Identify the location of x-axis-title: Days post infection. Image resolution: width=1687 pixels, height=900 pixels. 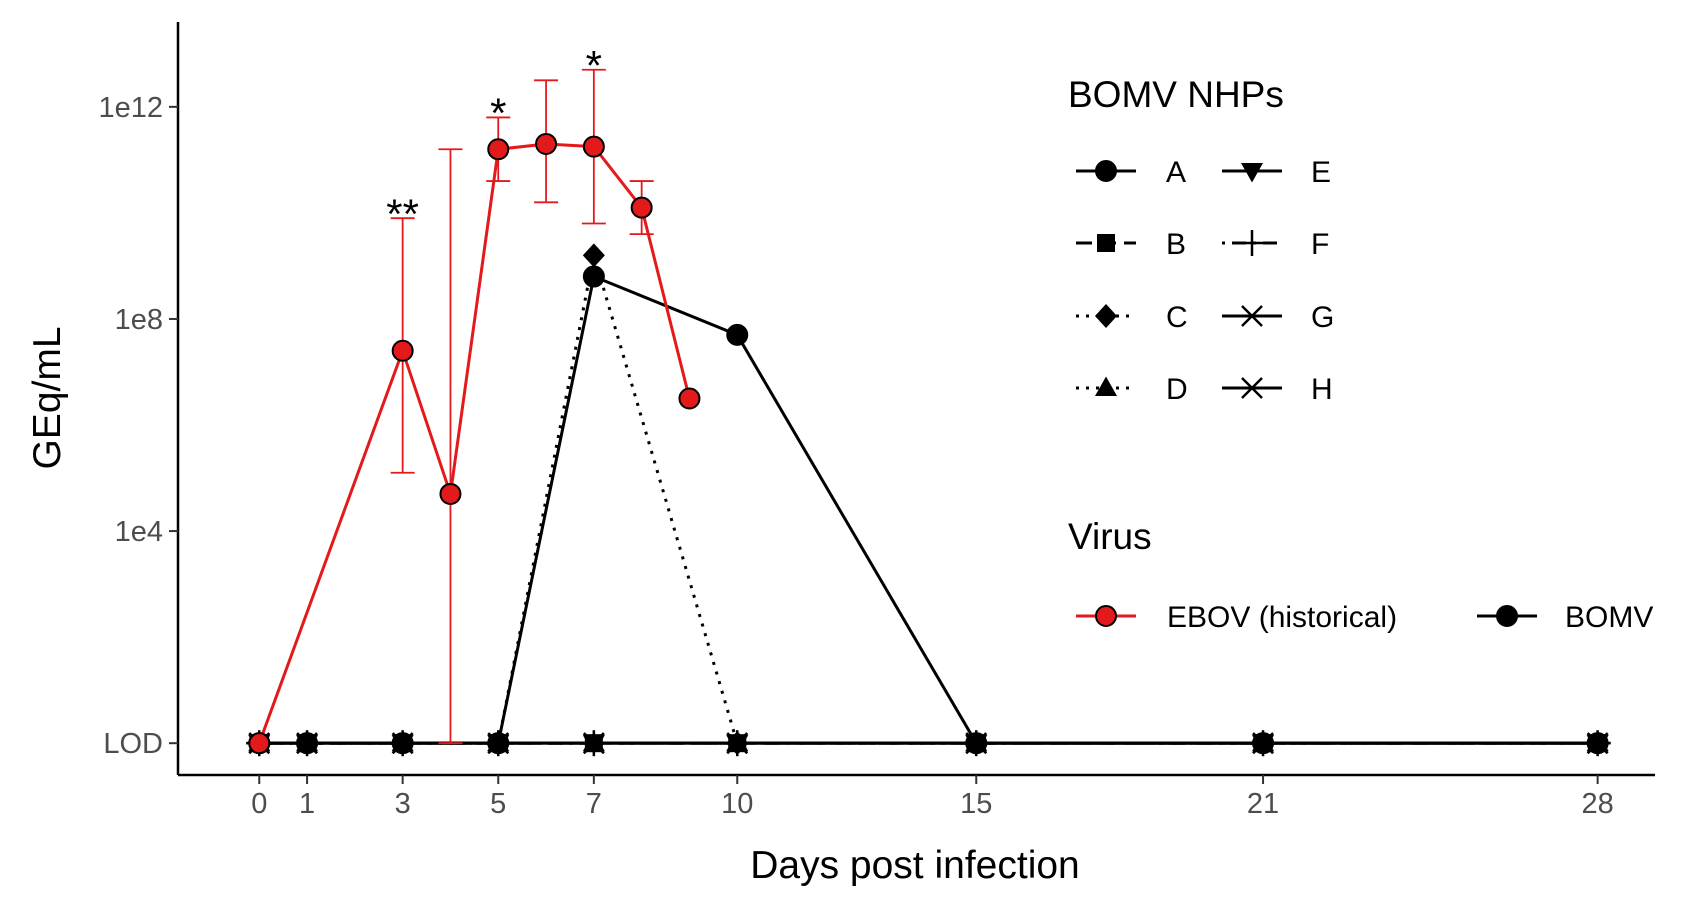
(915, 865).